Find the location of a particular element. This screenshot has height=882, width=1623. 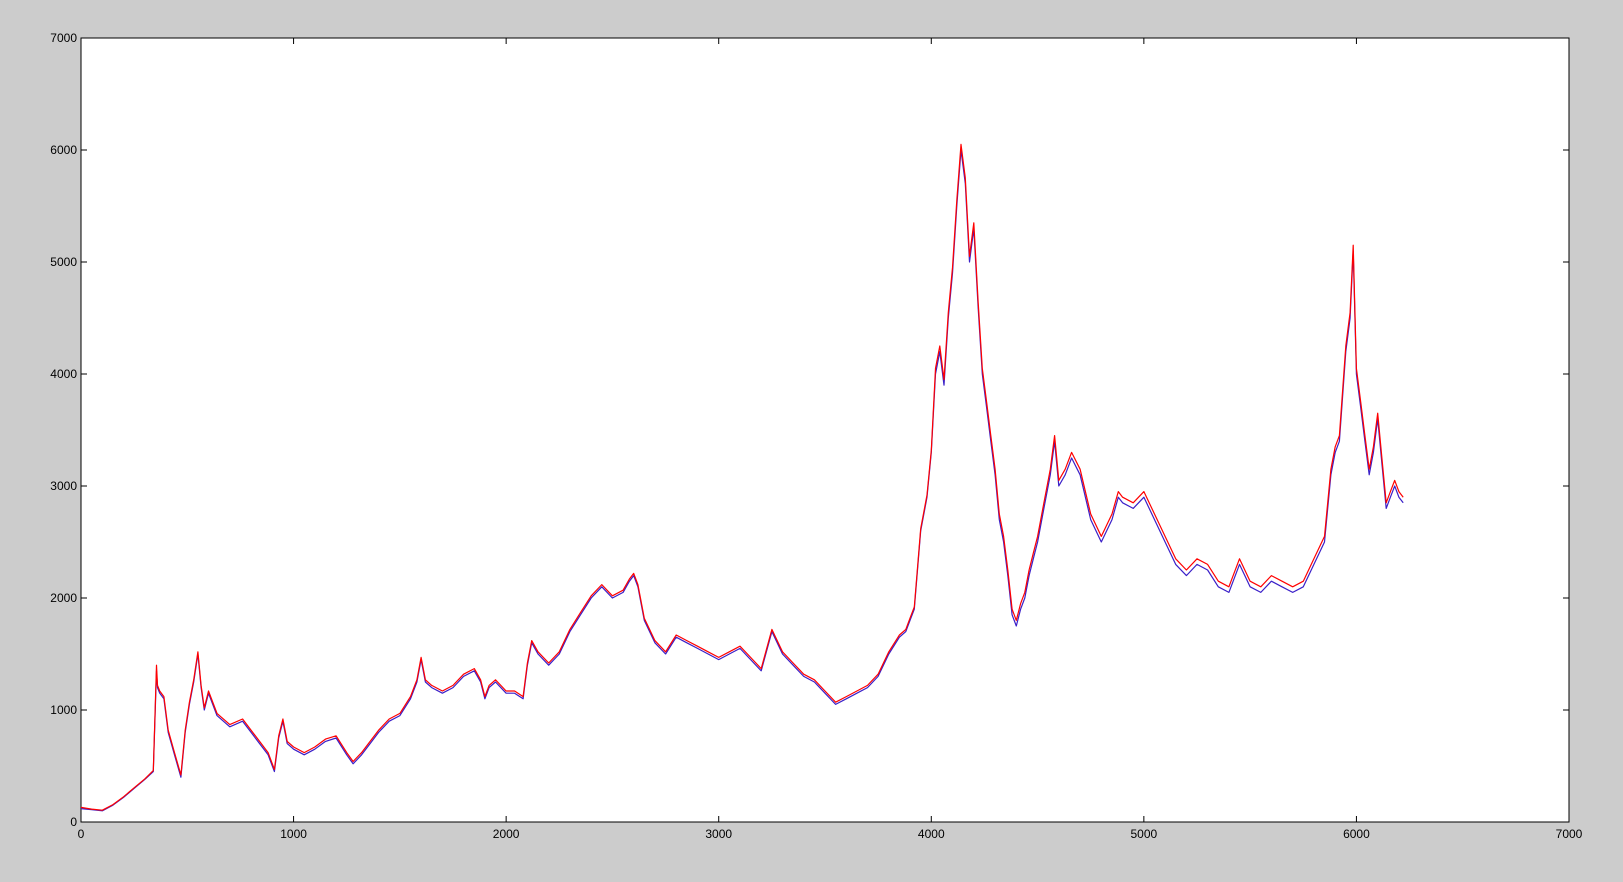

x-tick-label-5: 5000 is located at coordinates (1144, 834).